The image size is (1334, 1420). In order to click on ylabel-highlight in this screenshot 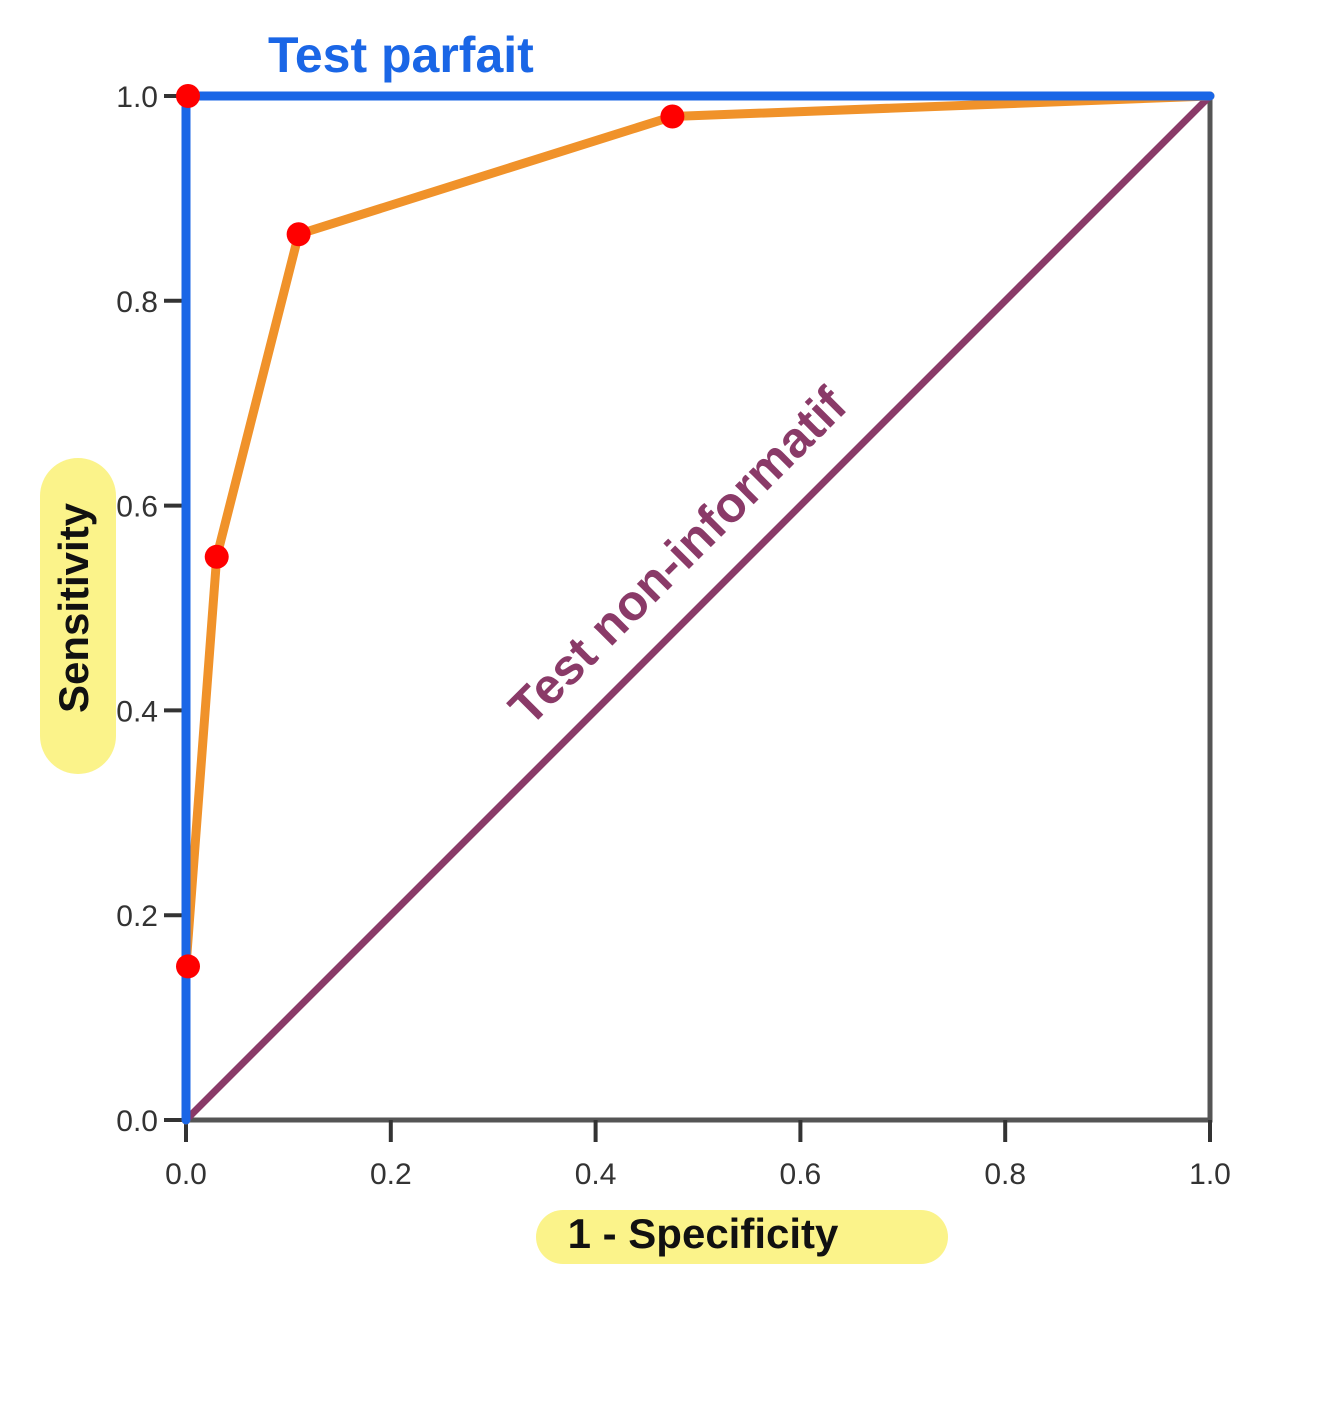, I will do `click(78, 616)`.